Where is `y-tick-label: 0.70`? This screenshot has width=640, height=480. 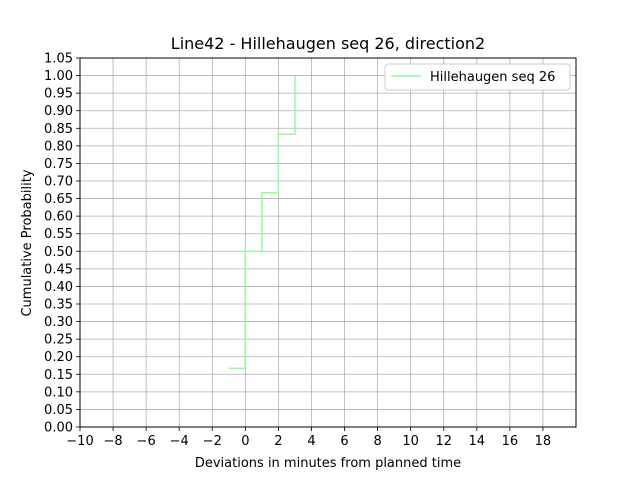
y-tick-label: 0.70 is located at coordinates (58, 182).